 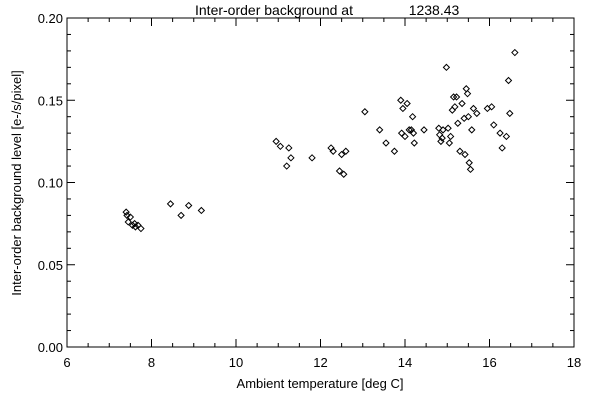 I want to click on y-tick-label: 0.15, so click(x=50, y=100).